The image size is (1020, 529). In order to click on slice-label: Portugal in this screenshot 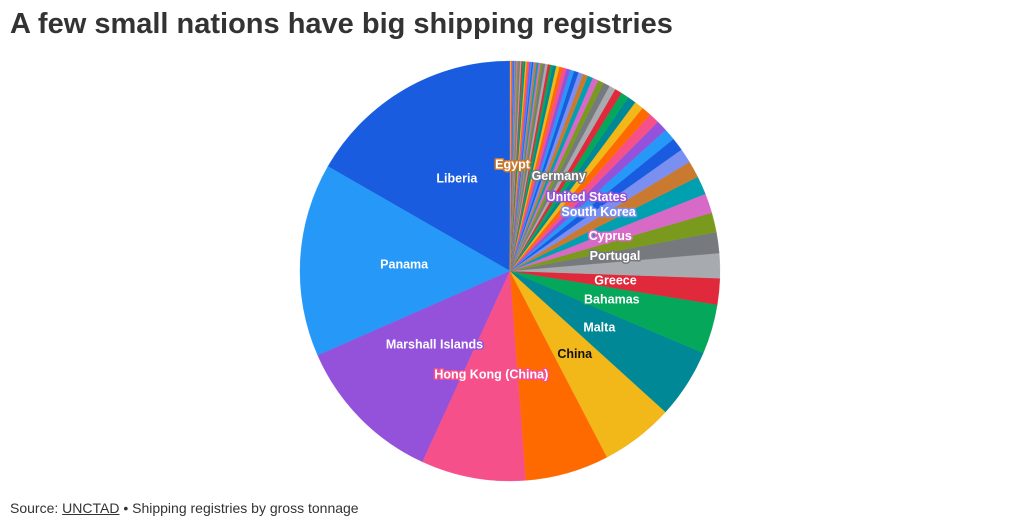, I will do `click(615, 256)`.